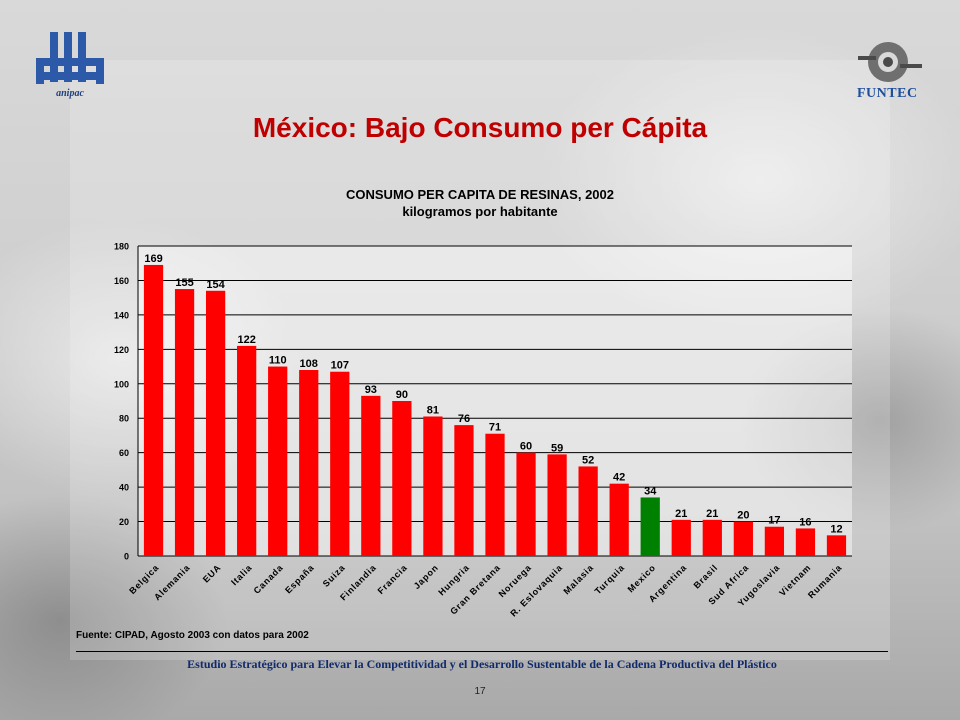 The width and height of the screenshot is (960, 720). I want to click on data-label: 154, so click(215, 285).